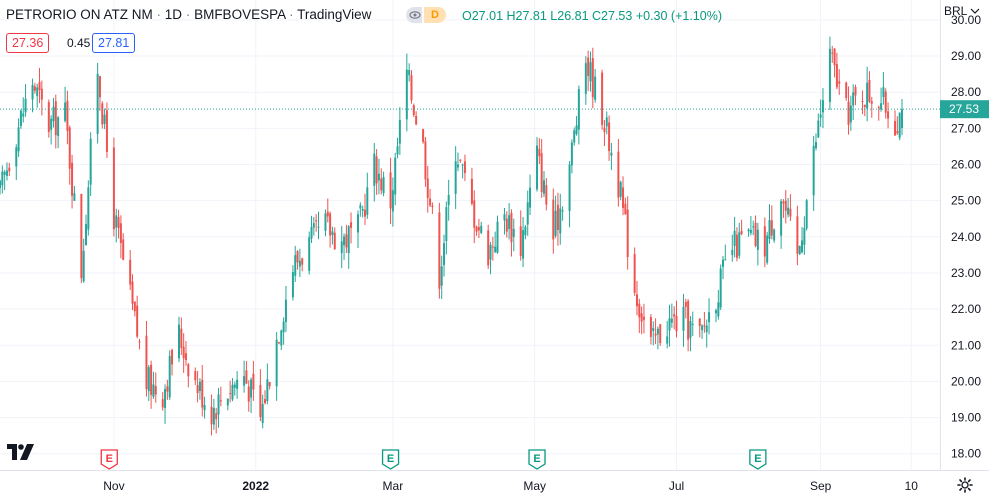 The image size is (989, 502). I want to click on interval-label: 1D, so click(173, 14).